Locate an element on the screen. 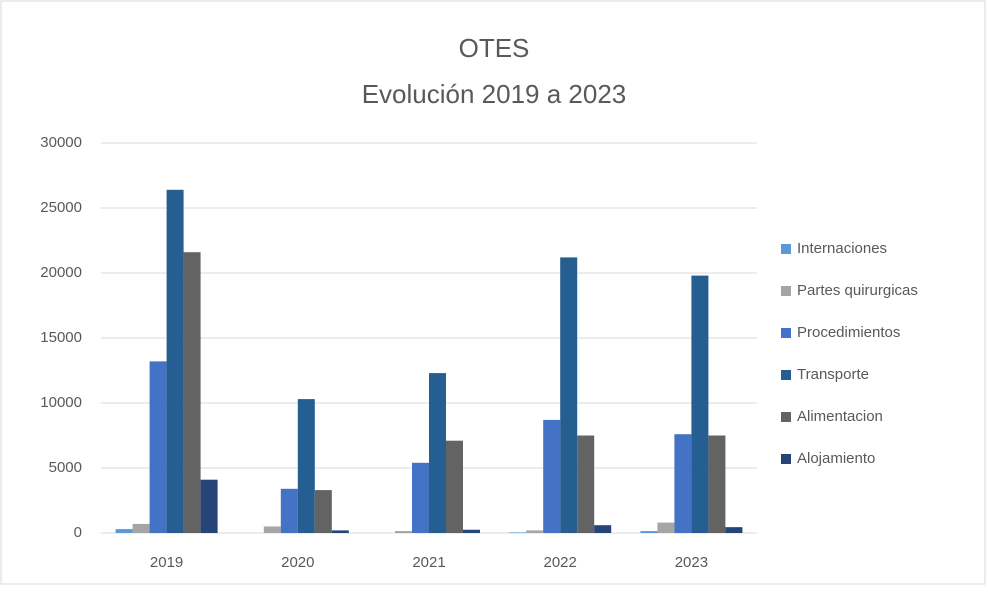  chart-subtitle: Evolución 2019 a 2023 is located at coordinates (494, 94).